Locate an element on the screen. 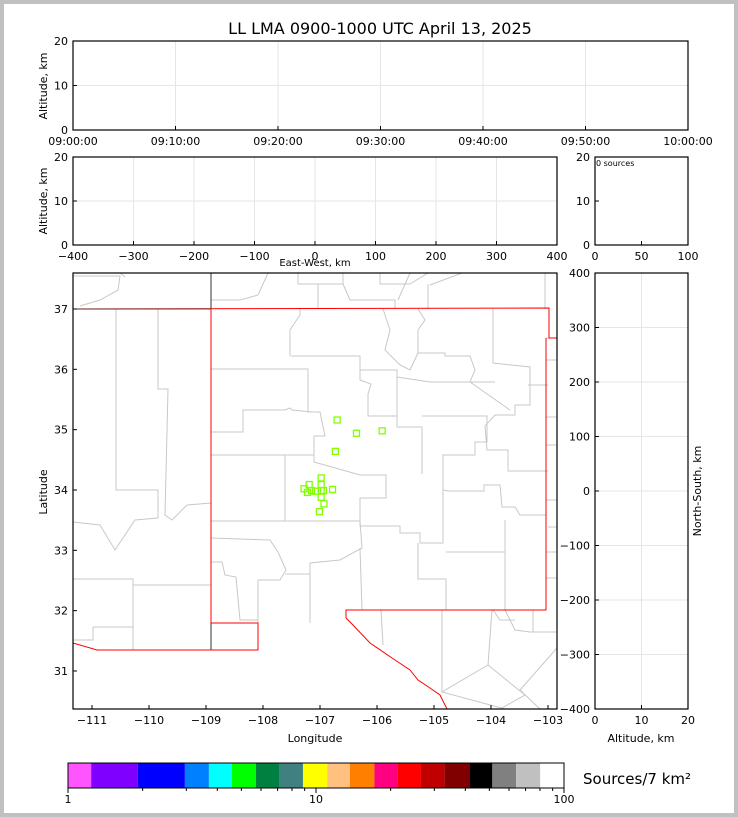 The image size is (738, 817). y-tick-label: 300 is located at coordinates (579, 328).